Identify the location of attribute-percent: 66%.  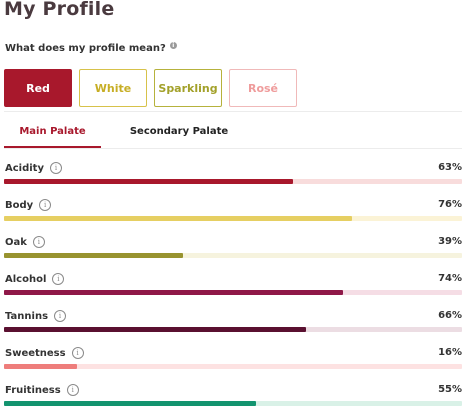
(450, 315).